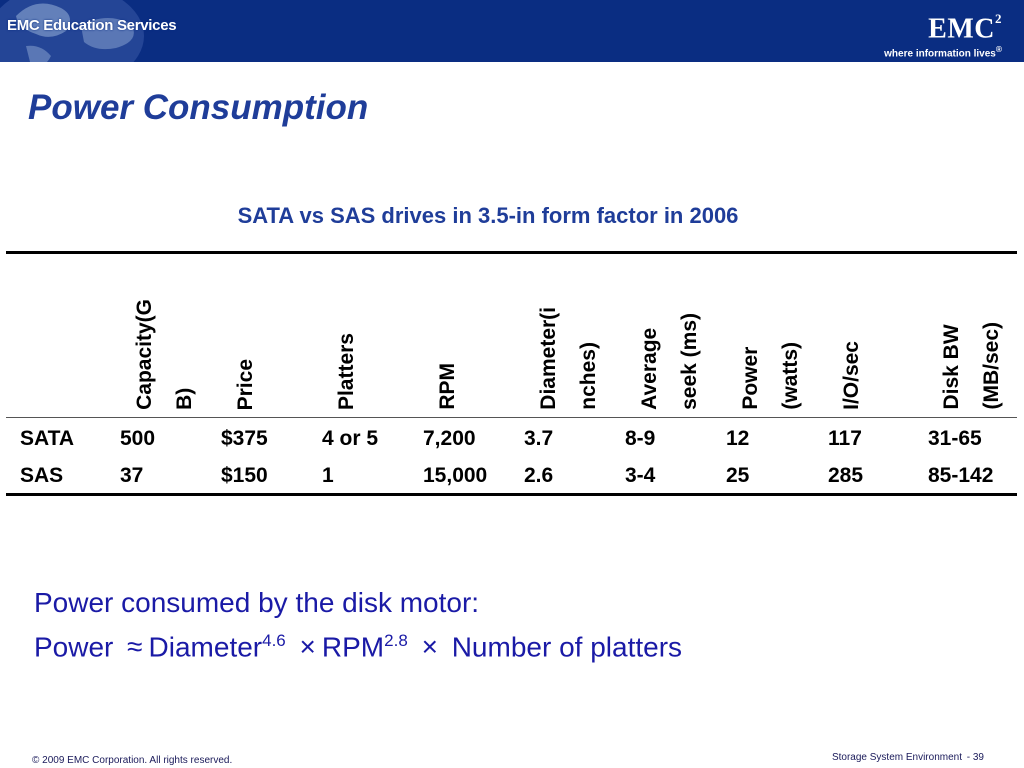  I want to click on table-cell: 117, so click(845, 438).